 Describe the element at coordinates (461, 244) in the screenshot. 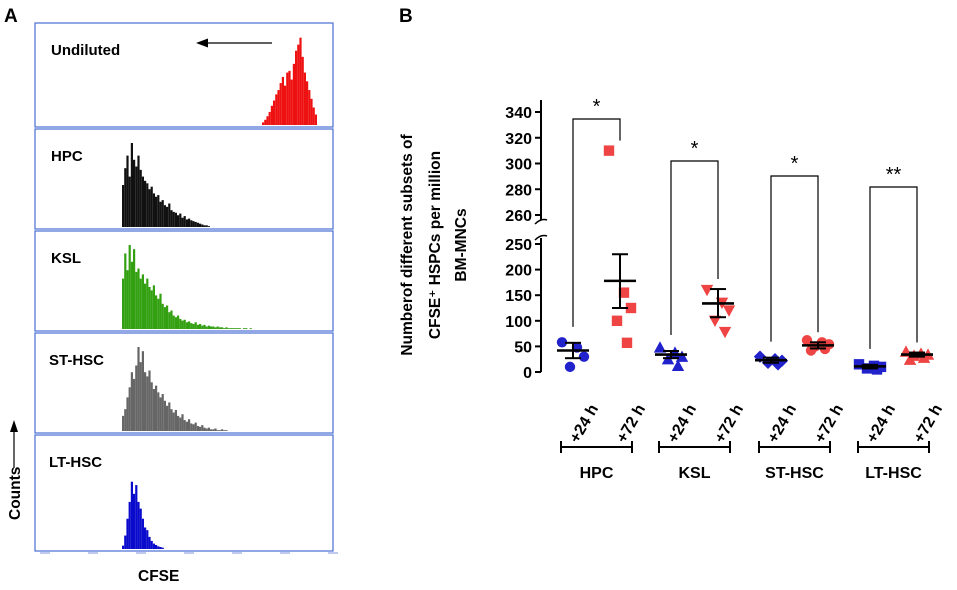

I see `y-axis-title-line-3: BM-MNCs` at that location.